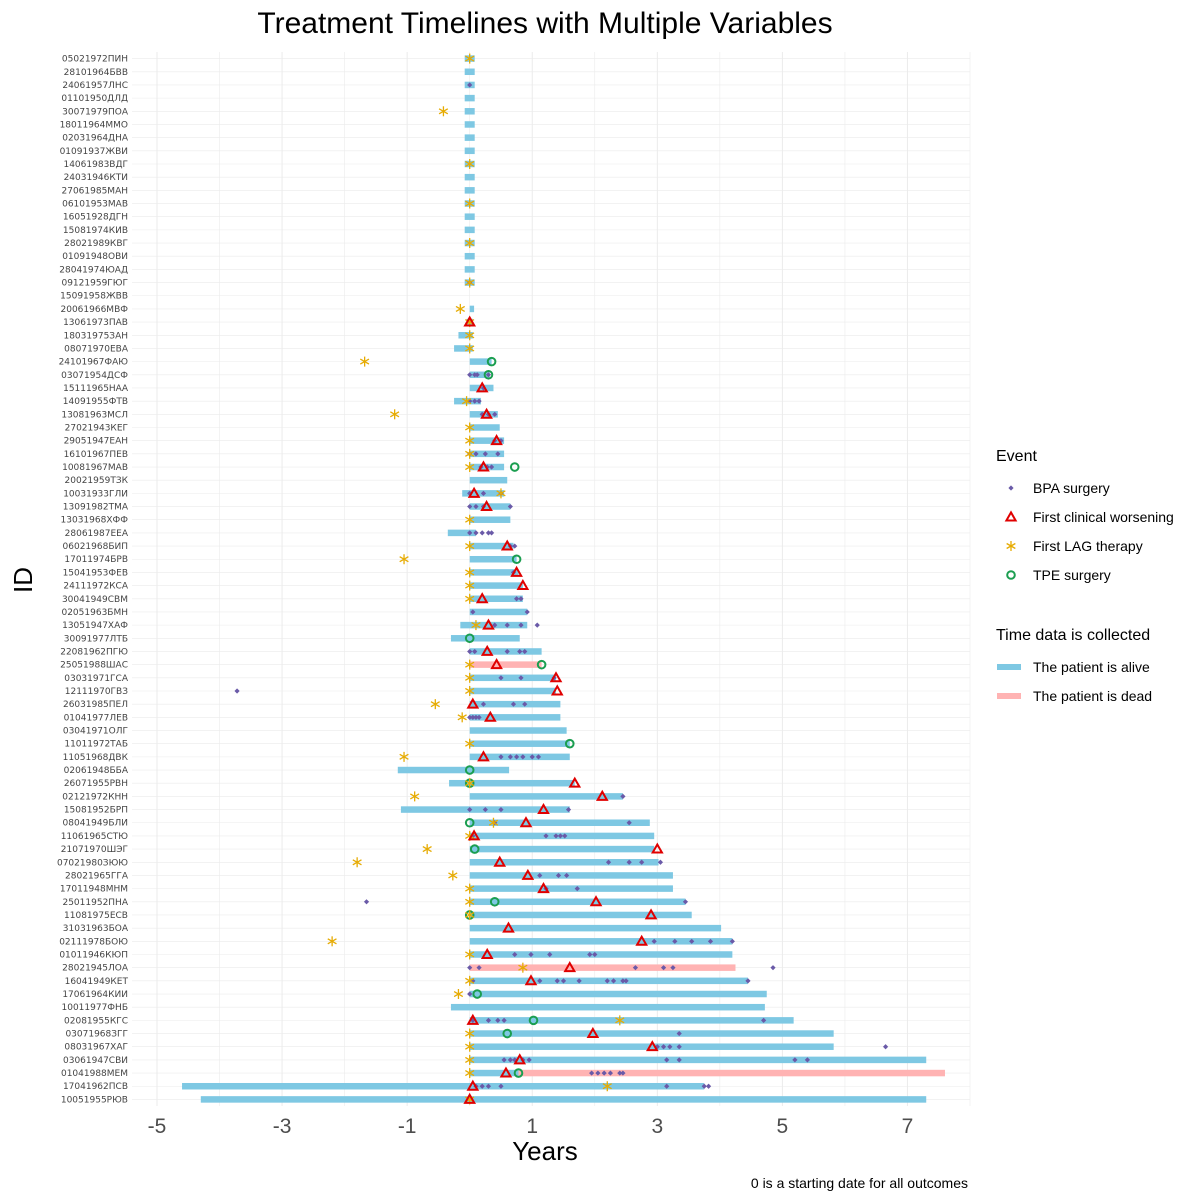 Image resolution: width=1200 pixels, height=1200 pixels. I want to click on y-tick-label: 31031963БОА, so click(96, 929).